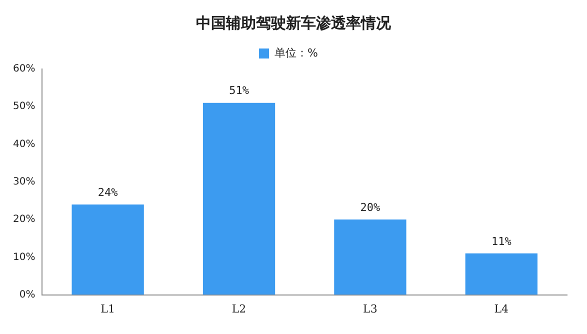 The width and height of the screenshot is (587, 334). Describe the element at coordinates (27, 294) in the screenshot. I see `y-tick-label: 0%` at that location.